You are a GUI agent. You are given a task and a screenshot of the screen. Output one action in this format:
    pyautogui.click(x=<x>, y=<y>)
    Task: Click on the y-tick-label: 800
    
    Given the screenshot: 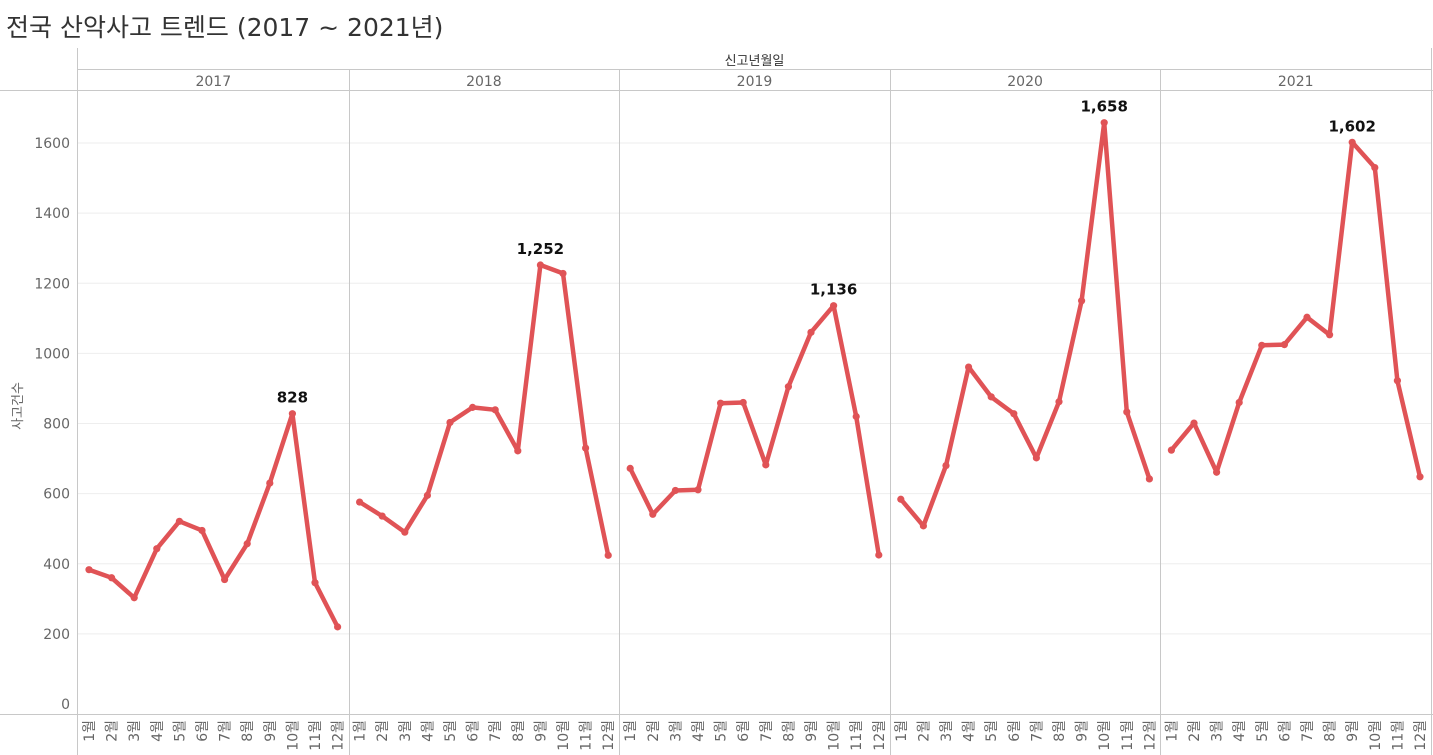 What is the action you would take?
    pyautogui.click(x=56, y=425)
    